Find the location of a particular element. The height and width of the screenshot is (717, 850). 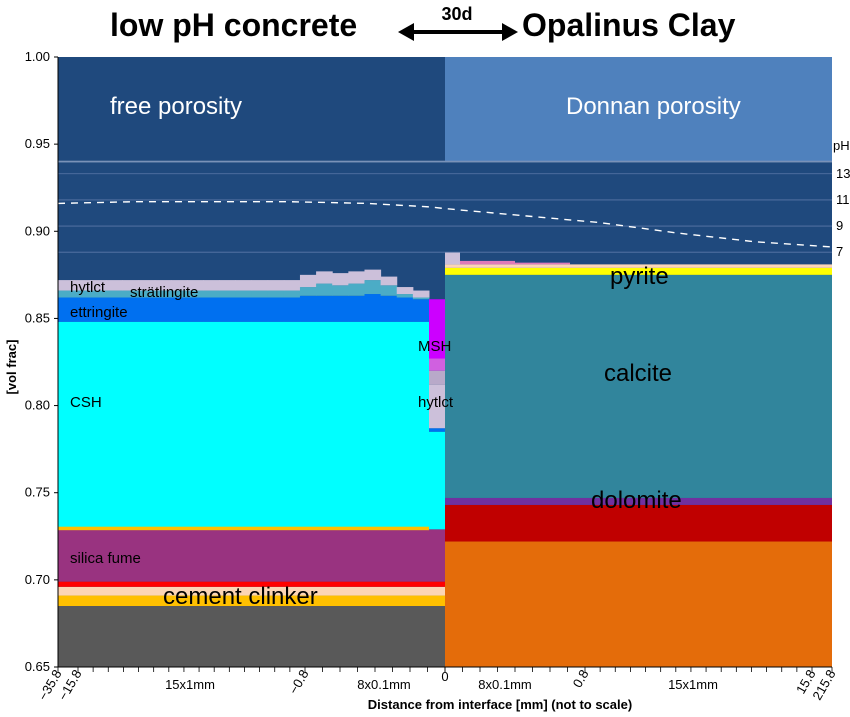

ph-tick-label: 11 is located at coordinates (843, 199).